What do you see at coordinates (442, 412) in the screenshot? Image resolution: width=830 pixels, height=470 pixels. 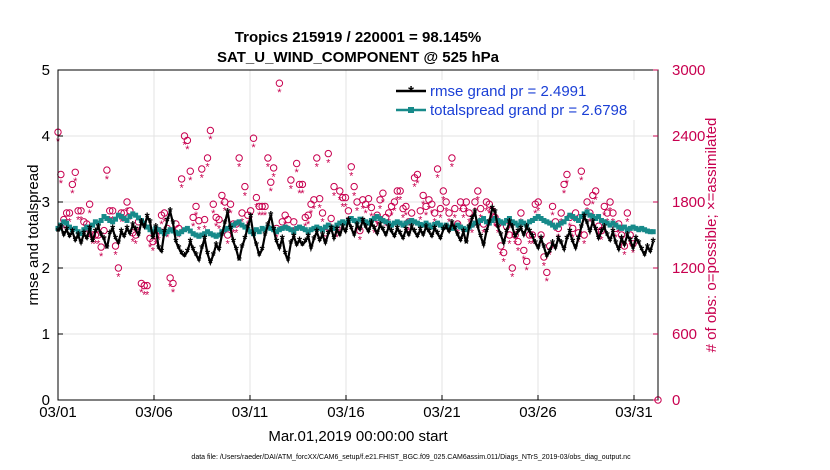 I see `x-tick-label: 03/21` at bounding box center [442, 412].